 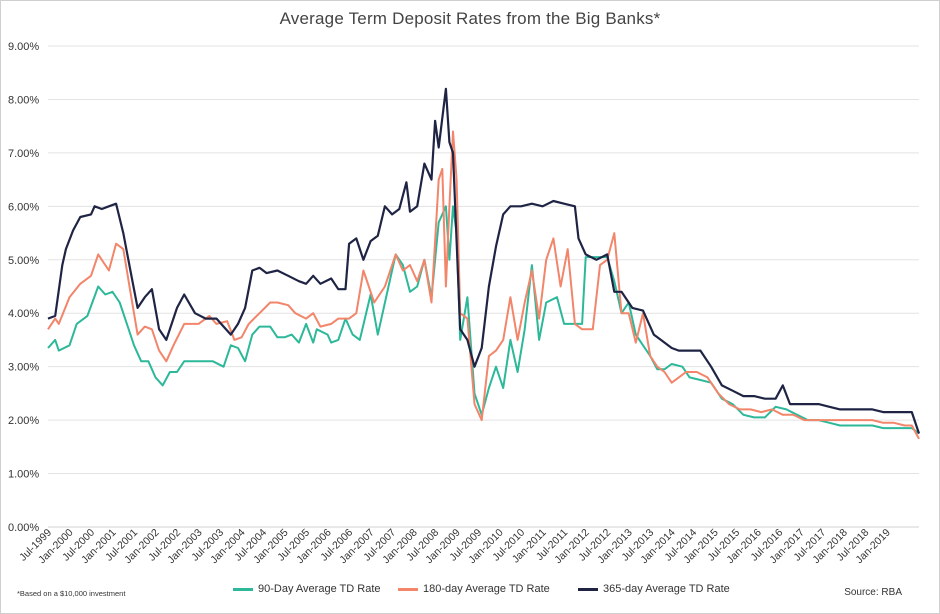 What do you see at coordinates (23, 314) in the screenshot?
I see `y-tick-label: 4.00%` at bounding box center [23, 314].